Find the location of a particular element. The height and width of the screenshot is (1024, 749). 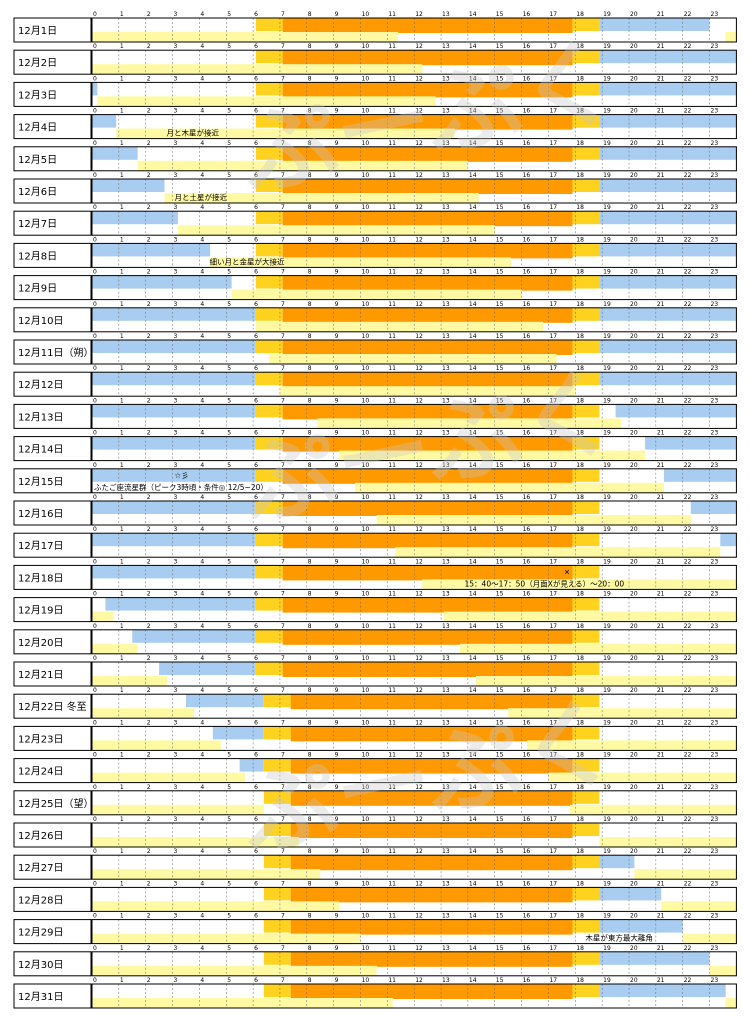

day-label: 12月27日 is located at coordinates (40, 868).